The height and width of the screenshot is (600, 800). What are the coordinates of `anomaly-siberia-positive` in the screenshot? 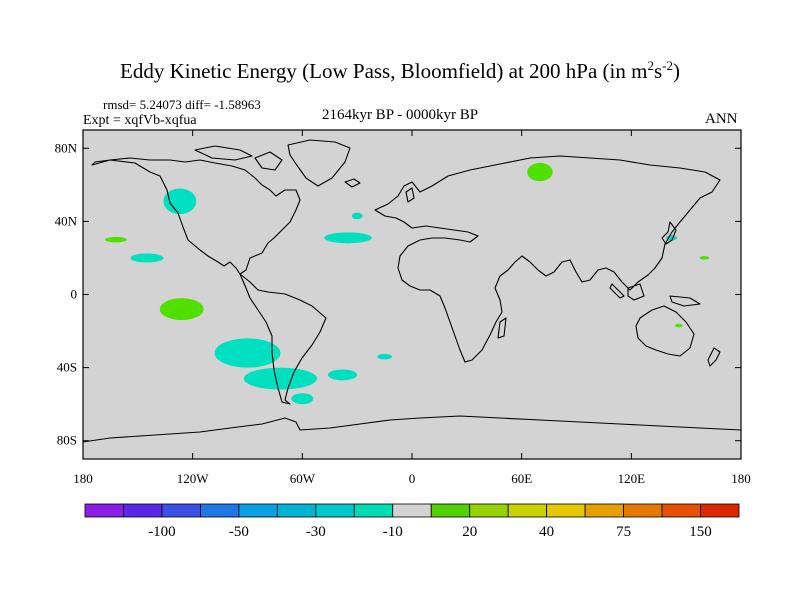 It's located at (540, 172).